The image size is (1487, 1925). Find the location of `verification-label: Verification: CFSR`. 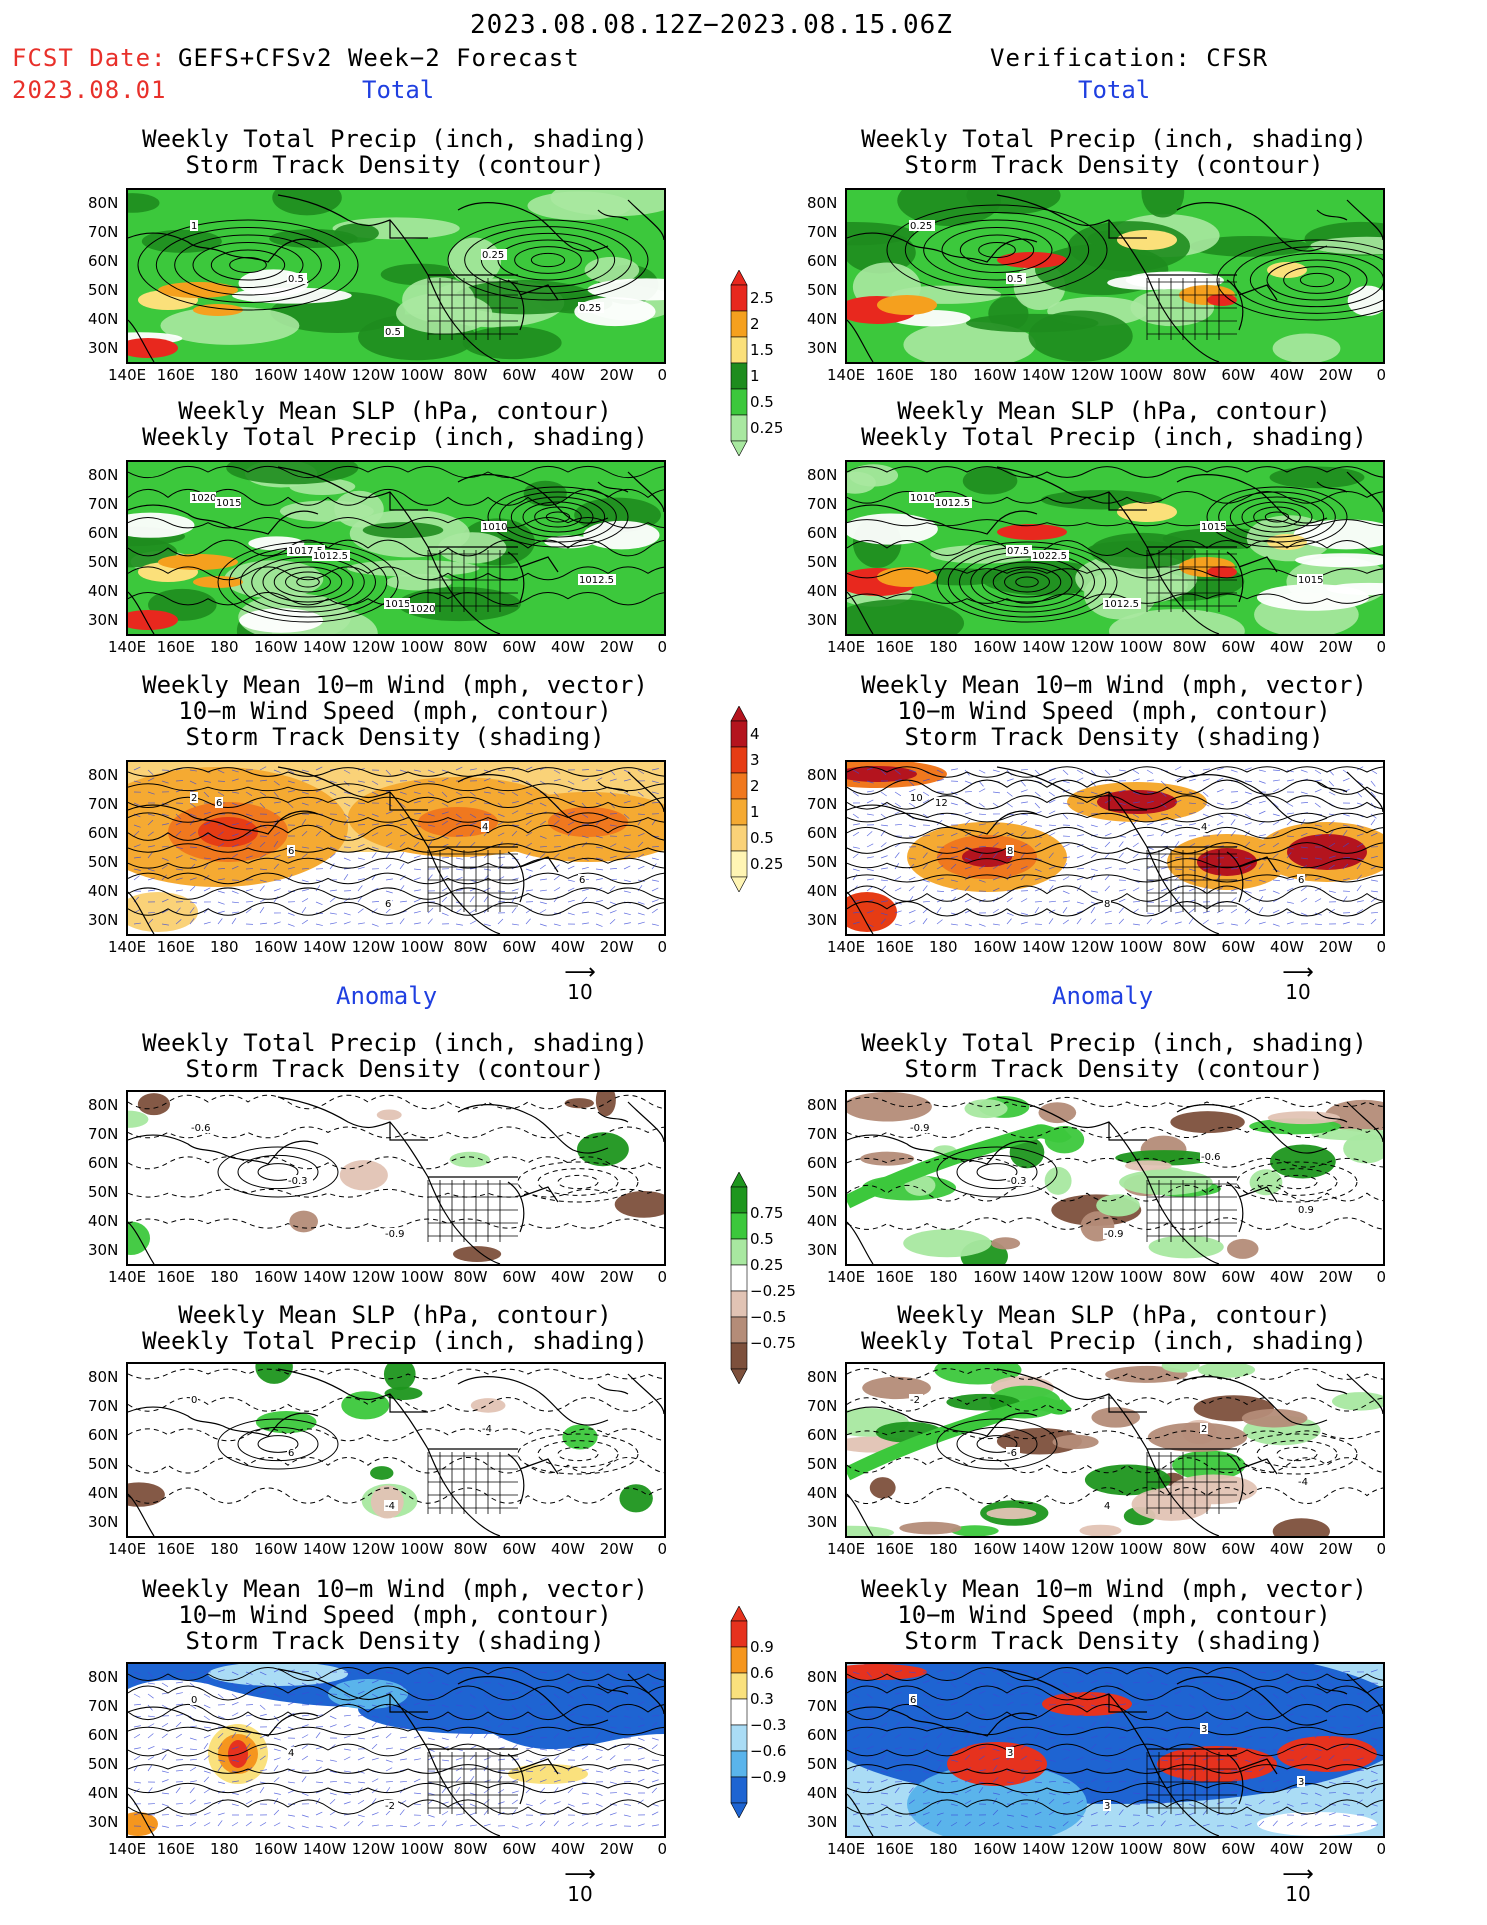

verification-label: Verification: CFSR is located at coordinates (1129, 58).